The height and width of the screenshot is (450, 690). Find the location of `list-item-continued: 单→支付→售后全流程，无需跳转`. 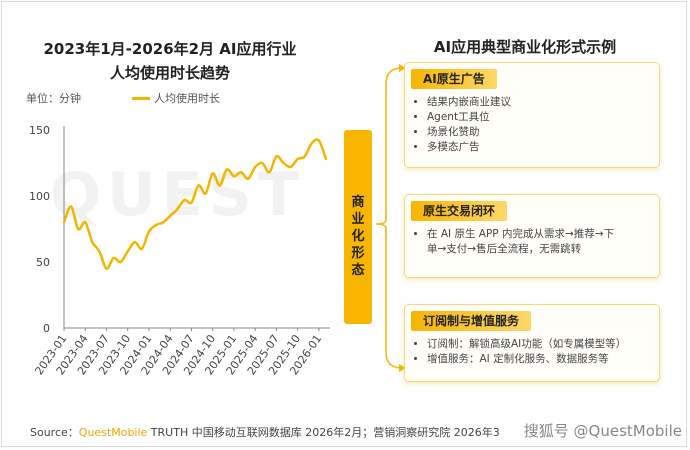

list-item-continued: 单→支付→售后全流程，无需跳转 is located at coordinates (504, 249).